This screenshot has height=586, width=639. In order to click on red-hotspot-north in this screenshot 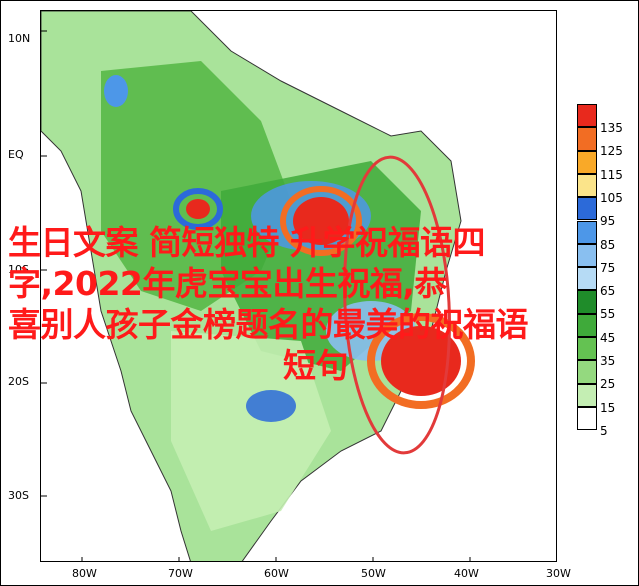, I will do `click(321, 221)`.